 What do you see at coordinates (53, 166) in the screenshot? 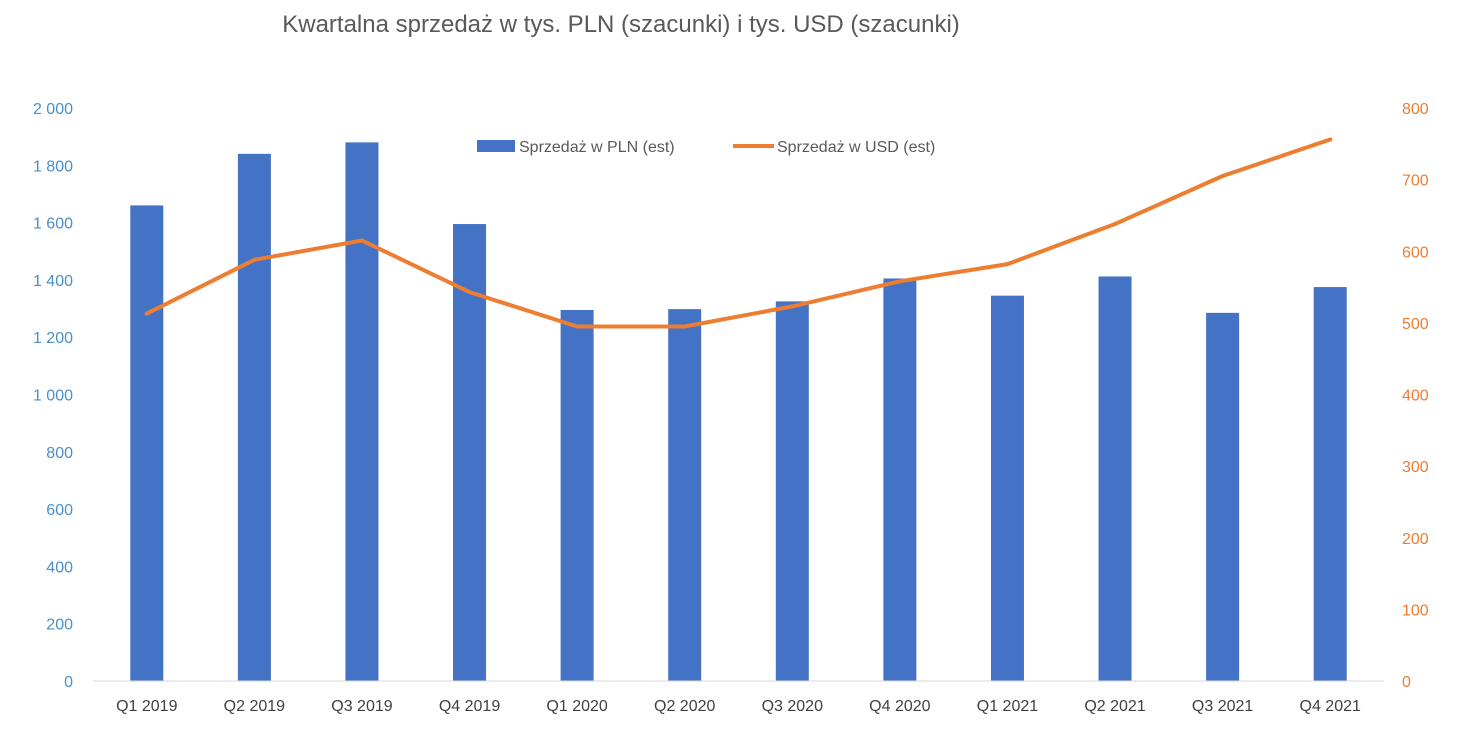
I see `left-axis-tick-label: 1 800` at bounding box center [53, 166].